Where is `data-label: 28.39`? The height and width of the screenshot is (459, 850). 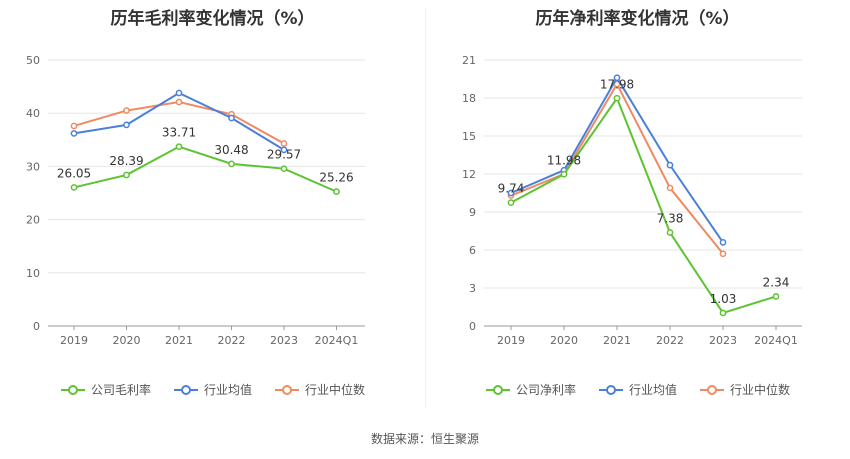 data-label: 28.39 is located at coordinates (126, 161).